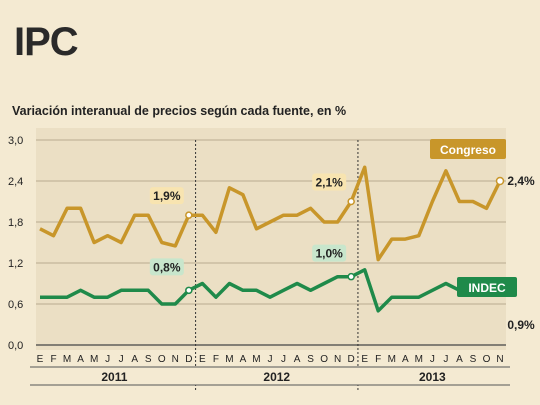  I want to click on annotation-label: 0,8%, so click(167, 267).